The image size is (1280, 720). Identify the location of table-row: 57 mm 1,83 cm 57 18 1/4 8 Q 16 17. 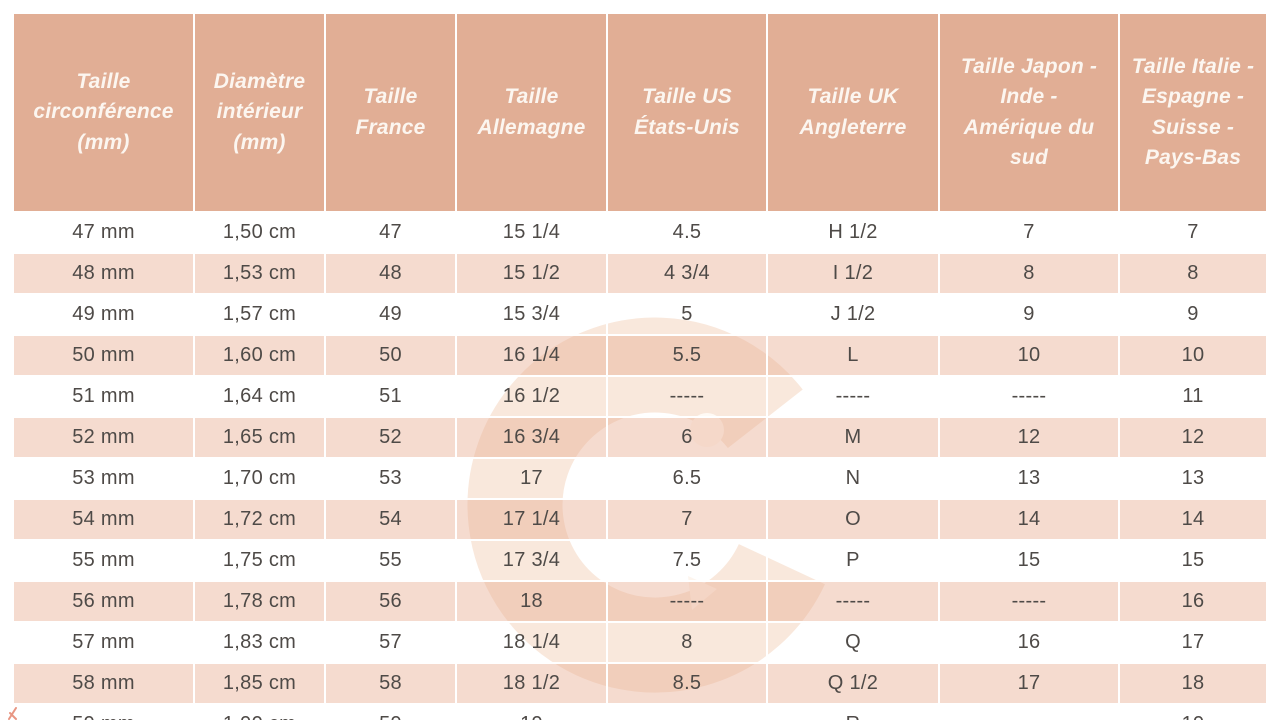
(640, 643).